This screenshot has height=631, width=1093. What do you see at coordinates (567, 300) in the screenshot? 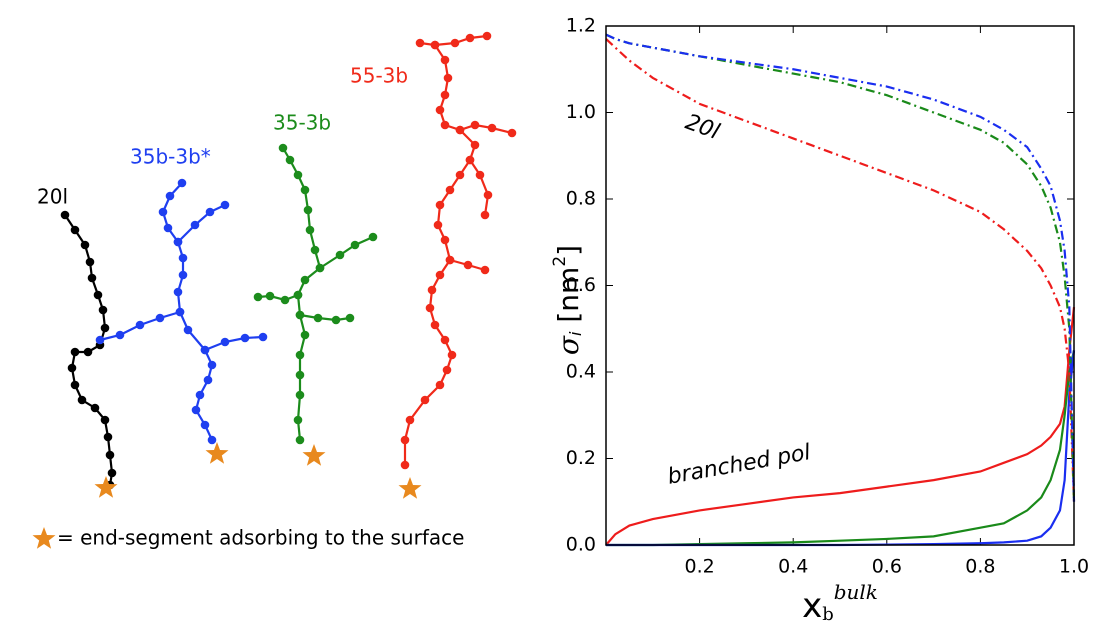
I see `y-axis-label: σi [nm2]` at bounding box center [567, 300].